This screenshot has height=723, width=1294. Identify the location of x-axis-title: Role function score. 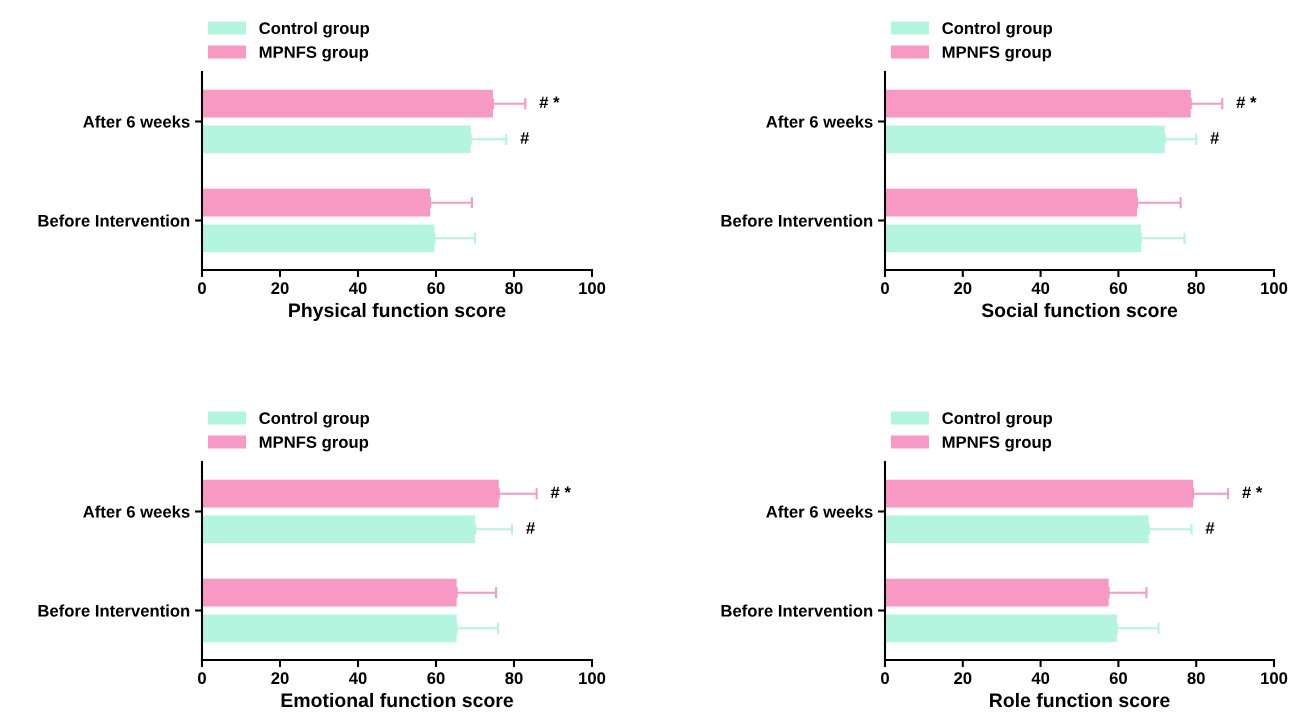
(1080, 700).